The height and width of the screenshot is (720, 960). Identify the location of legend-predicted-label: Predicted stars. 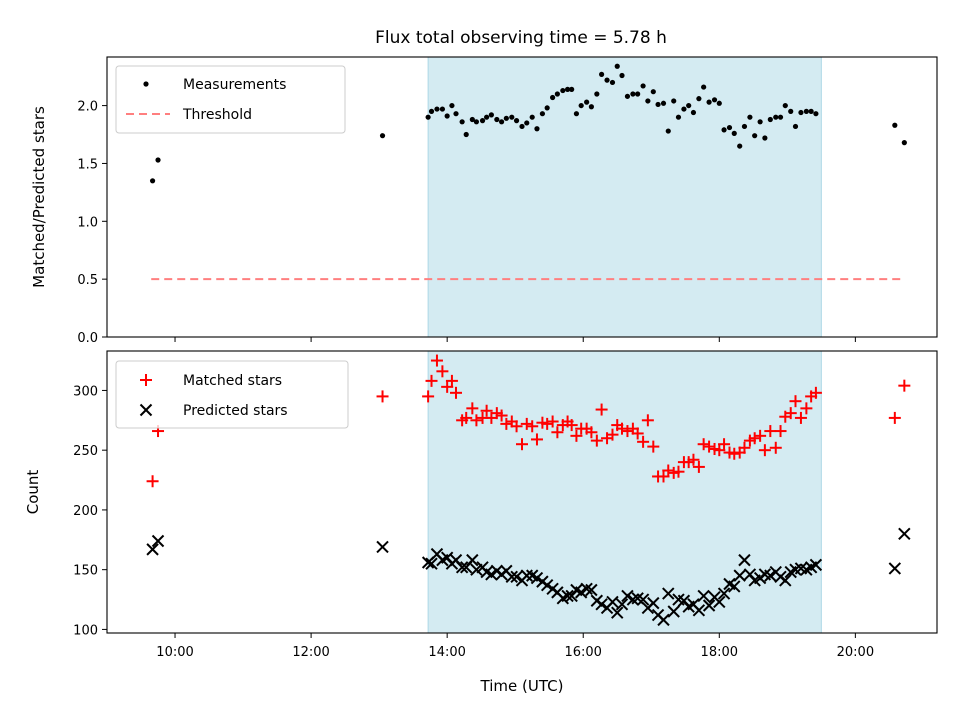
(235, 411).